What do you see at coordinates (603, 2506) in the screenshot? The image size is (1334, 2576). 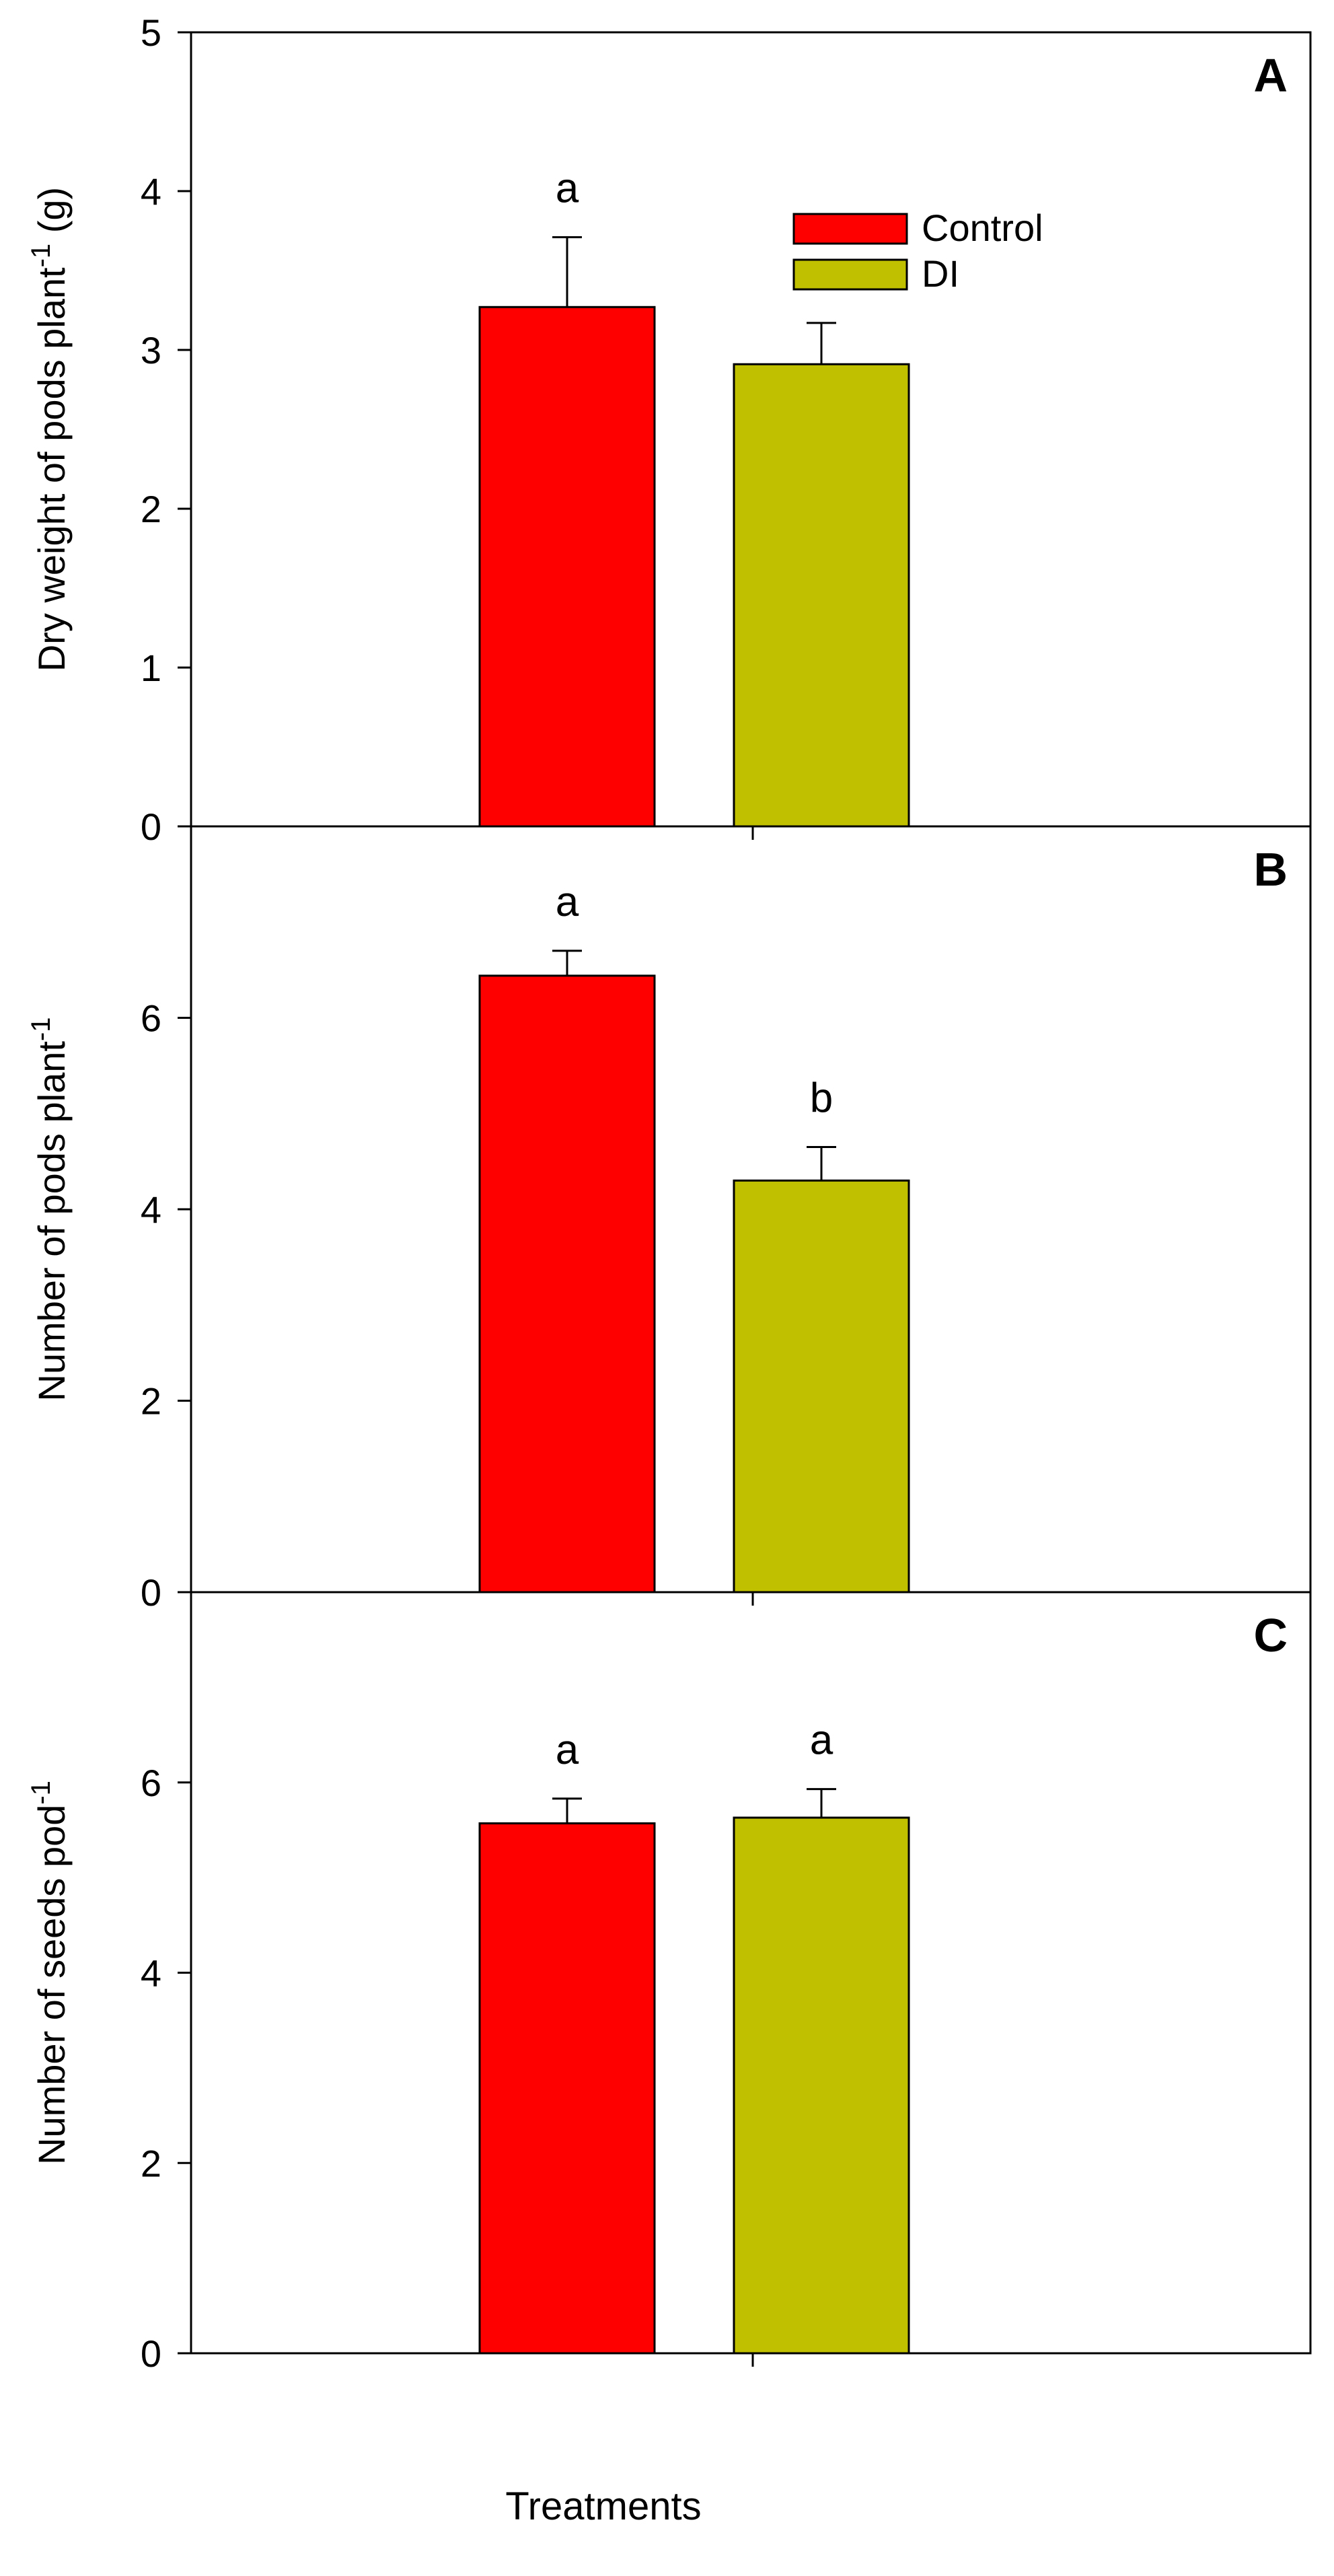 I see `x-axis-label: Treatments` at bounding box center [603, 2506].